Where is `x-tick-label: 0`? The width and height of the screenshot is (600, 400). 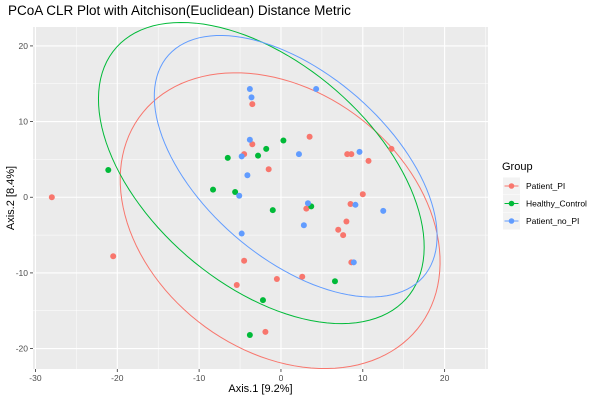
x-tick-label: 0 is located at coordinates (281, 378).